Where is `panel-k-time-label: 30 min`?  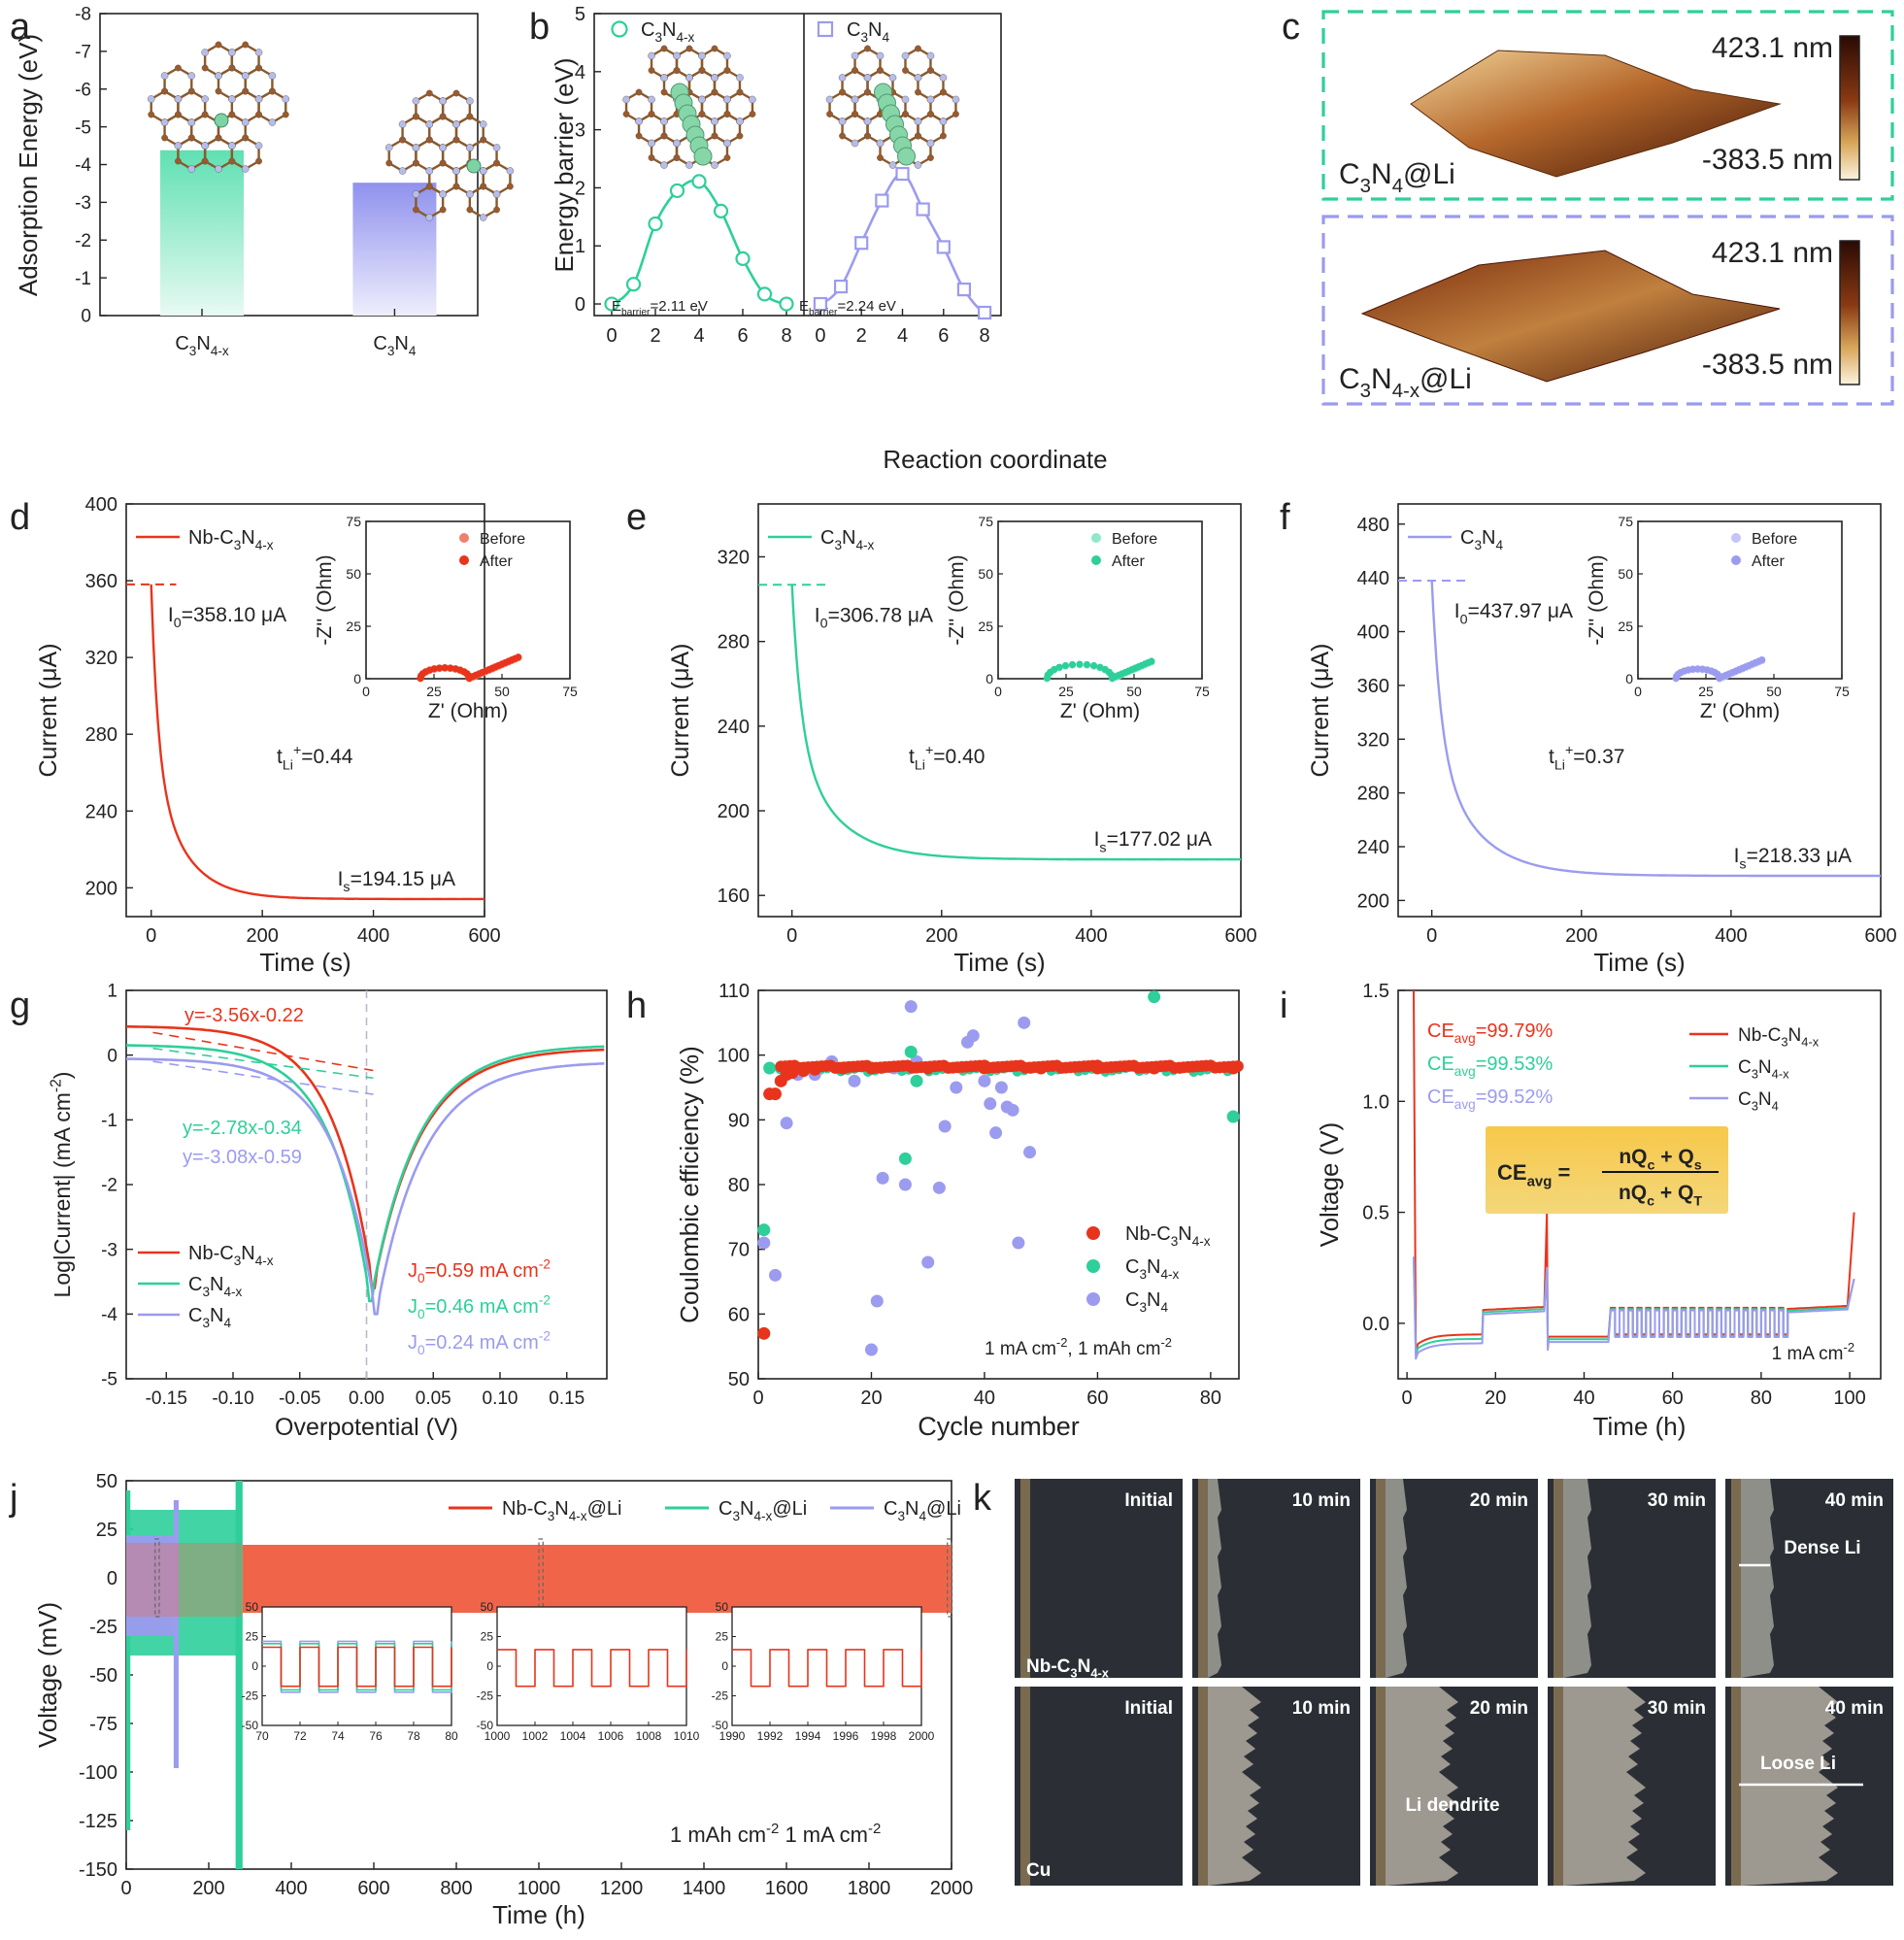
panel-k-time-label: 30 min is located at coordinates (1677, 1708).